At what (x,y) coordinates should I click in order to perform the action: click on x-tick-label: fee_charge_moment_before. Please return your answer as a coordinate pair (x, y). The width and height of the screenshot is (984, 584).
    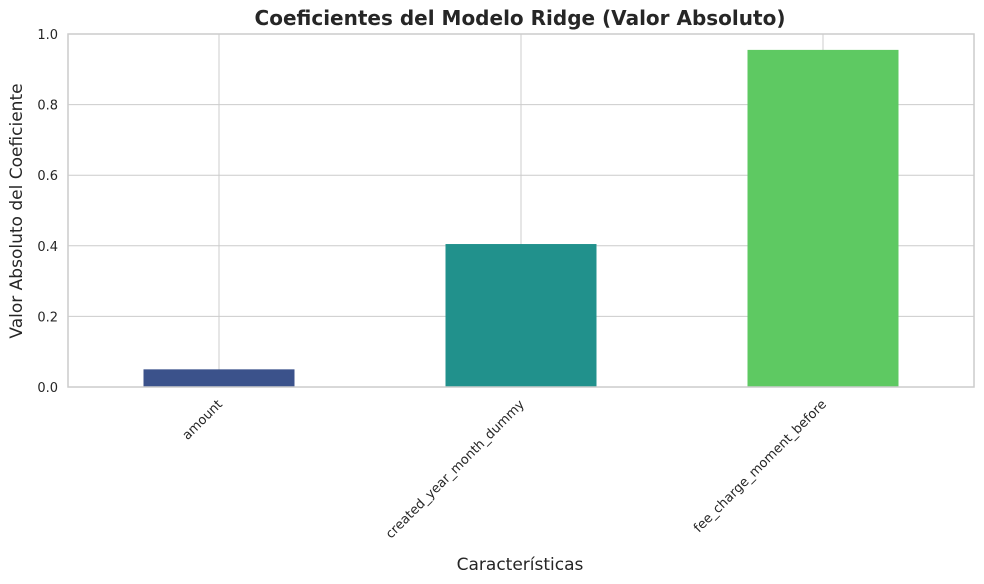
    Looking at the image, I should click on (760, 466).